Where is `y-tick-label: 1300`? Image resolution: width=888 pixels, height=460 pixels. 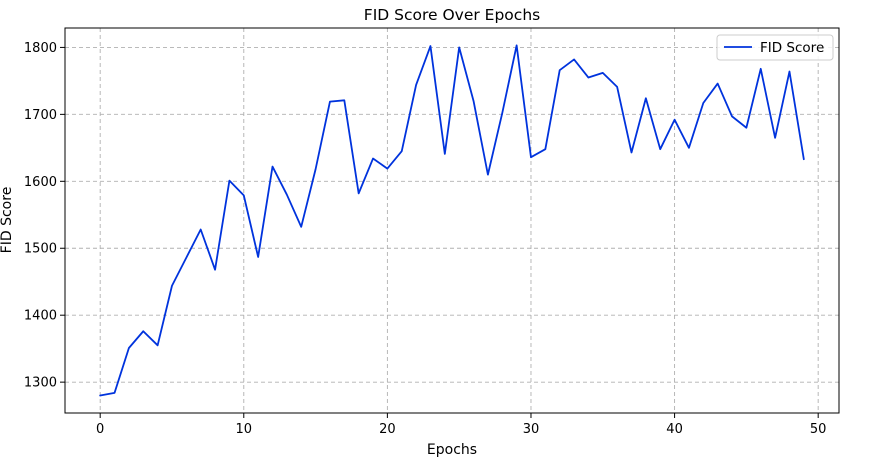 y-tick-label: 1300 is located at coordinates (40, 383).